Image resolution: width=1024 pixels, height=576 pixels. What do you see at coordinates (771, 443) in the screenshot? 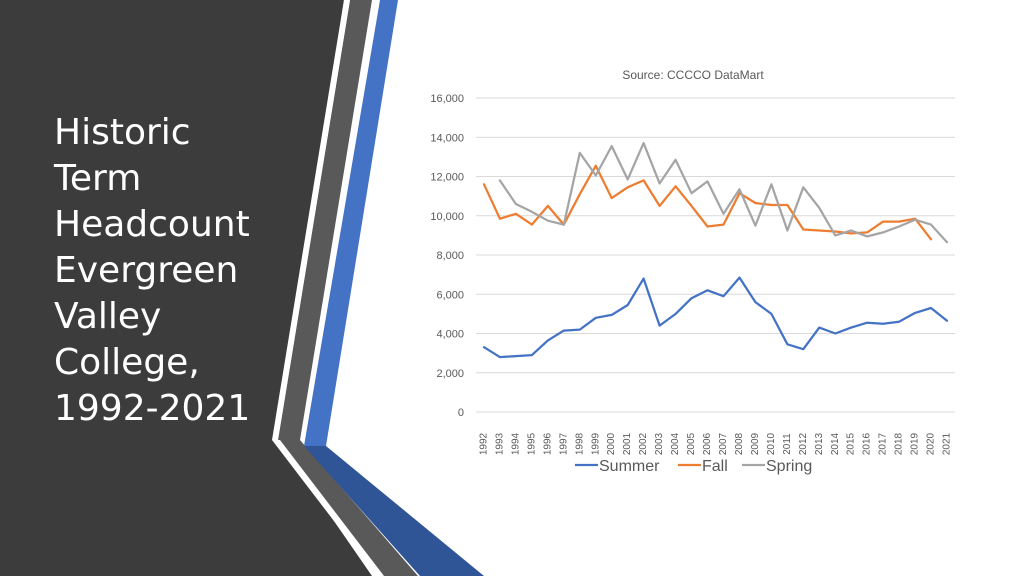
I see `x-tick-label: 2010` at bounding box center [771, 443].